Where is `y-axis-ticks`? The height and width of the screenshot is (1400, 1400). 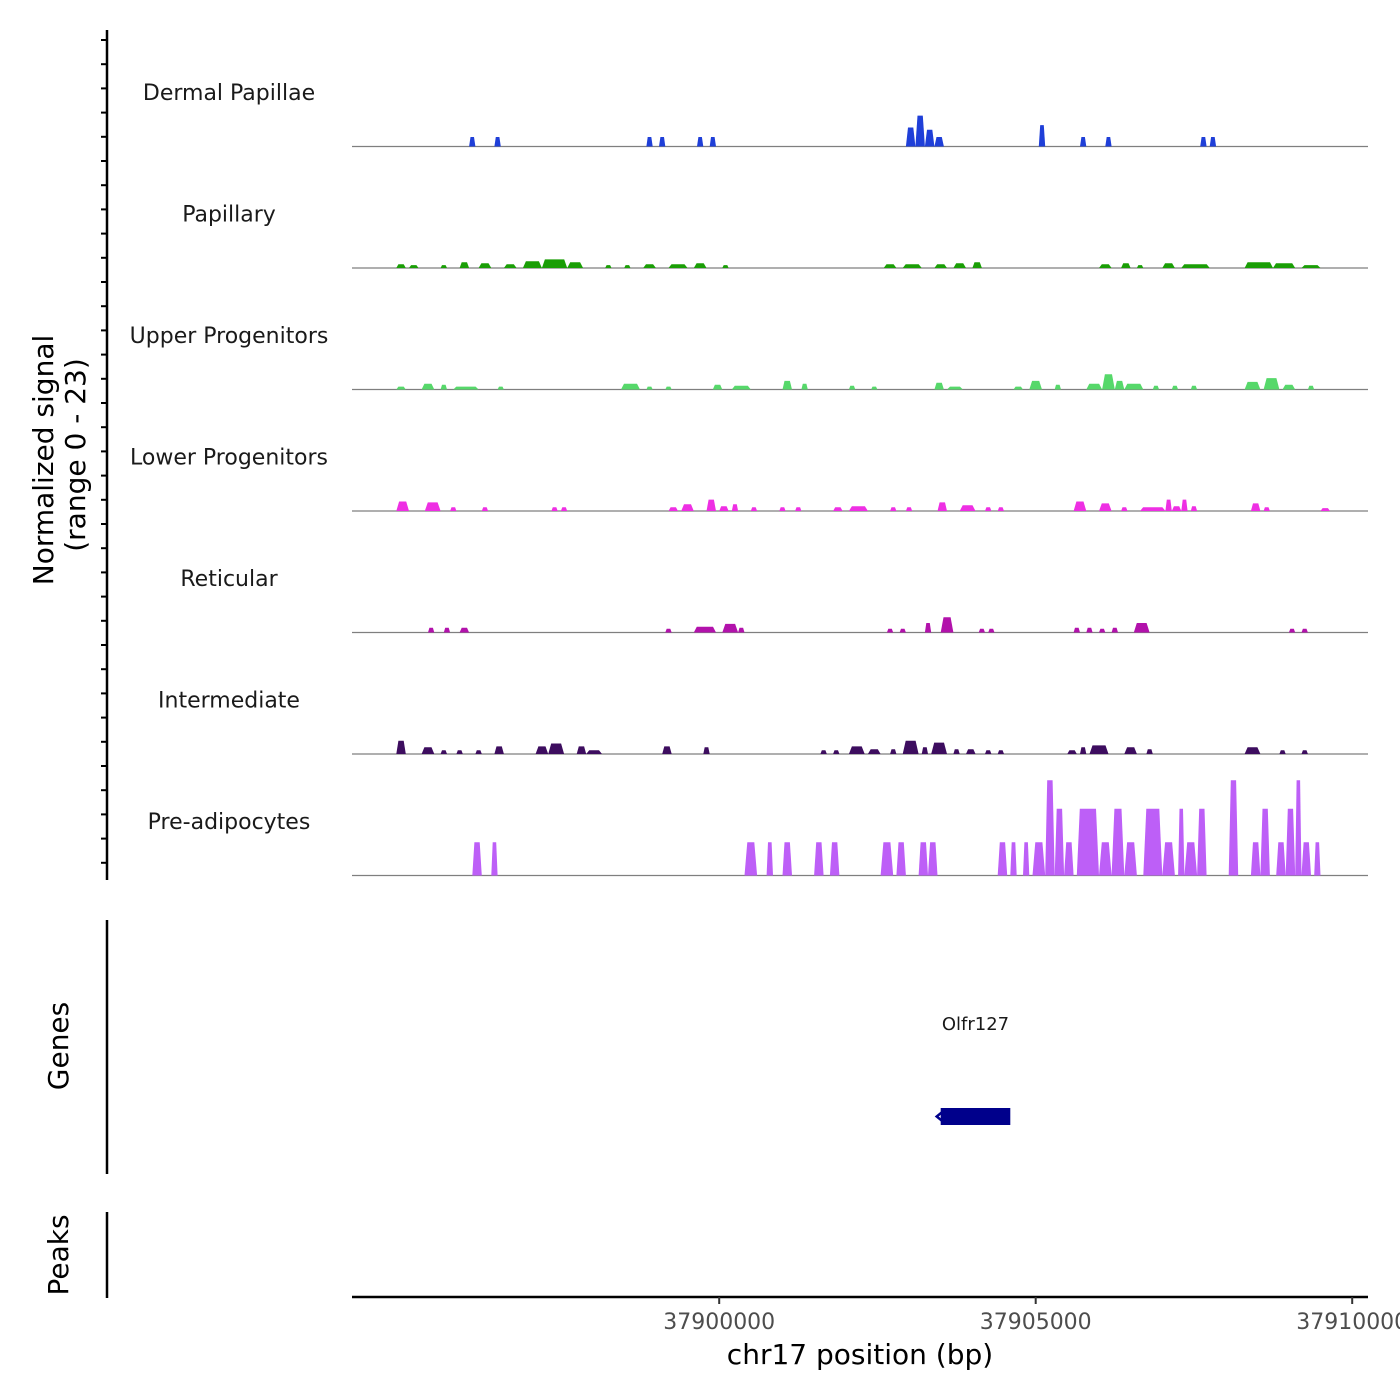 y-axis-ticks is located at coordinates (104, 451).